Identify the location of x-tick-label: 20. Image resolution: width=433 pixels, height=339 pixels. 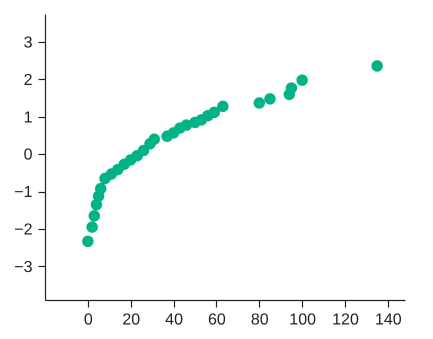
(131, 320).